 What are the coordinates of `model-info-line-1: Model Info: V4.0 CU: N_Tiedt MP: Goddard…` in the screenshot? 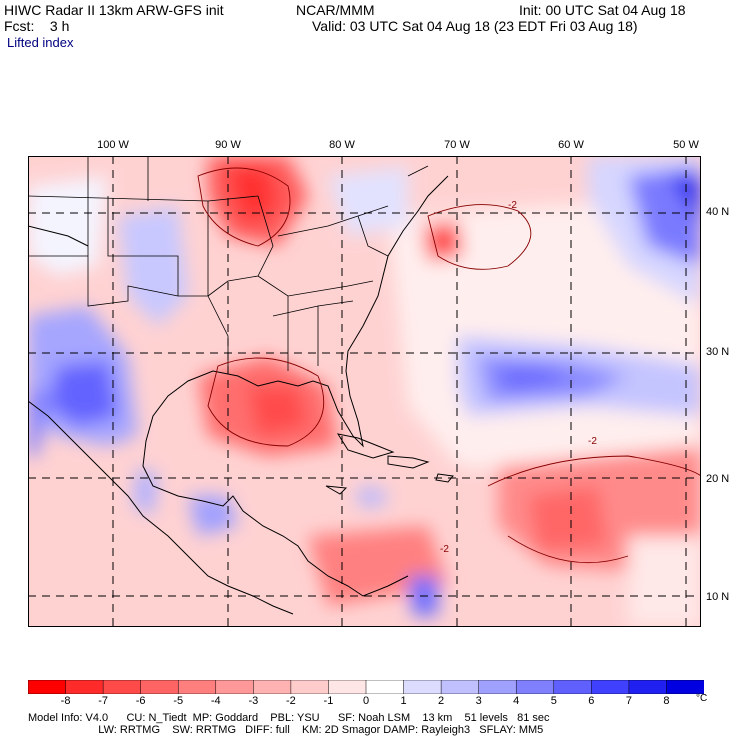 It's located at (289, 718).